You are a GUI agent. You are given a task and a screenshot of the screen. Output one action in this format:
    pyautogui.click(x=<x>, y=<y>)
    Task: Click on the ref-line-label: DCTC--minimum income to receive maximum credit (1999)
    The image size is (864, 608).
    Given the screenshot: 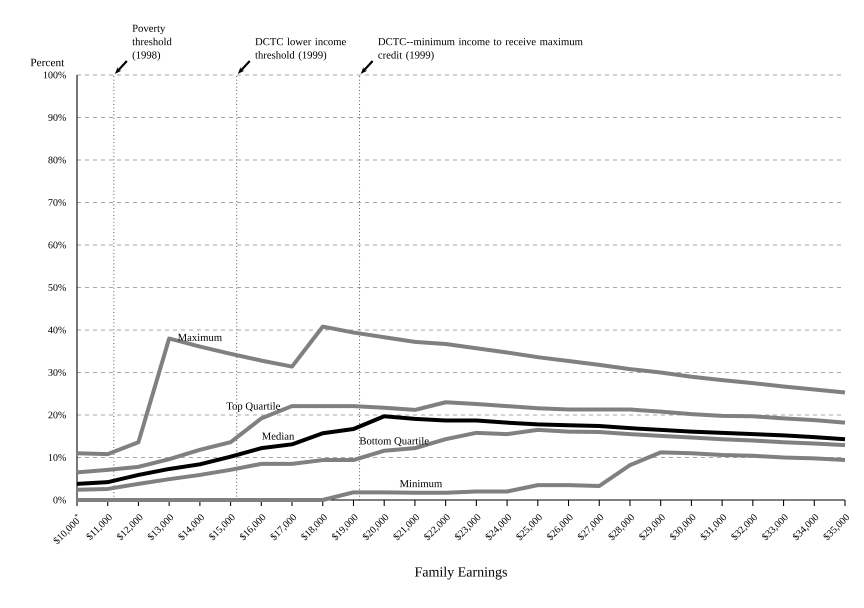 What is the action you would take?
    pyautogui.click(x=480, y=49)
    